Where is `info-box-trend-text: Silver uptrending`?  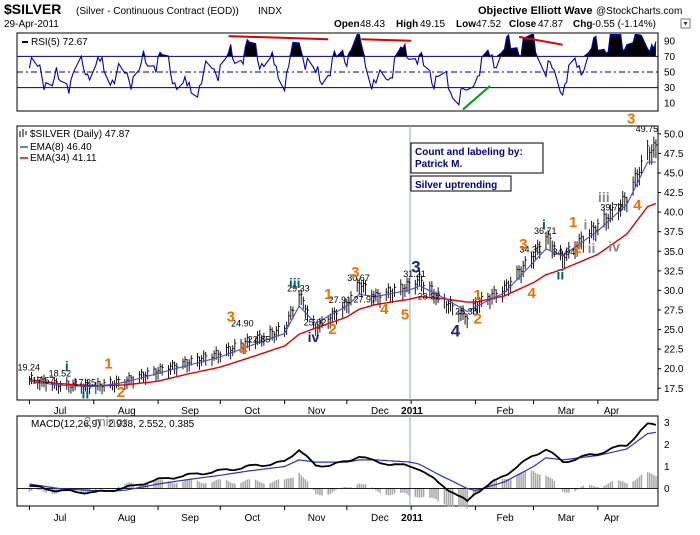
info-box-trend-text: Silver uptrending is located at coordinates (456, 185).